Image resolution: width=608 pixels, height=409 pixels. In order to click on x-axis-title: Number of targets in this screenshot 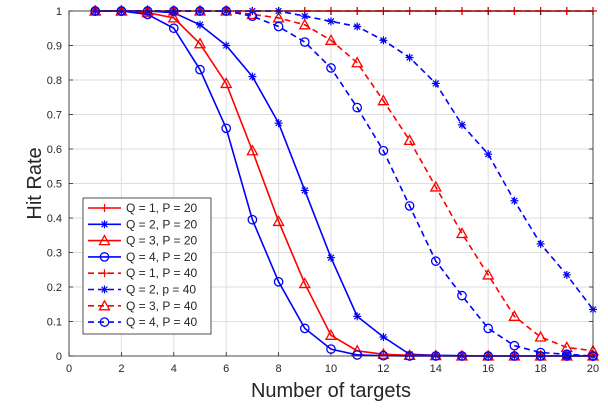, I will do `click(331, 391)`.